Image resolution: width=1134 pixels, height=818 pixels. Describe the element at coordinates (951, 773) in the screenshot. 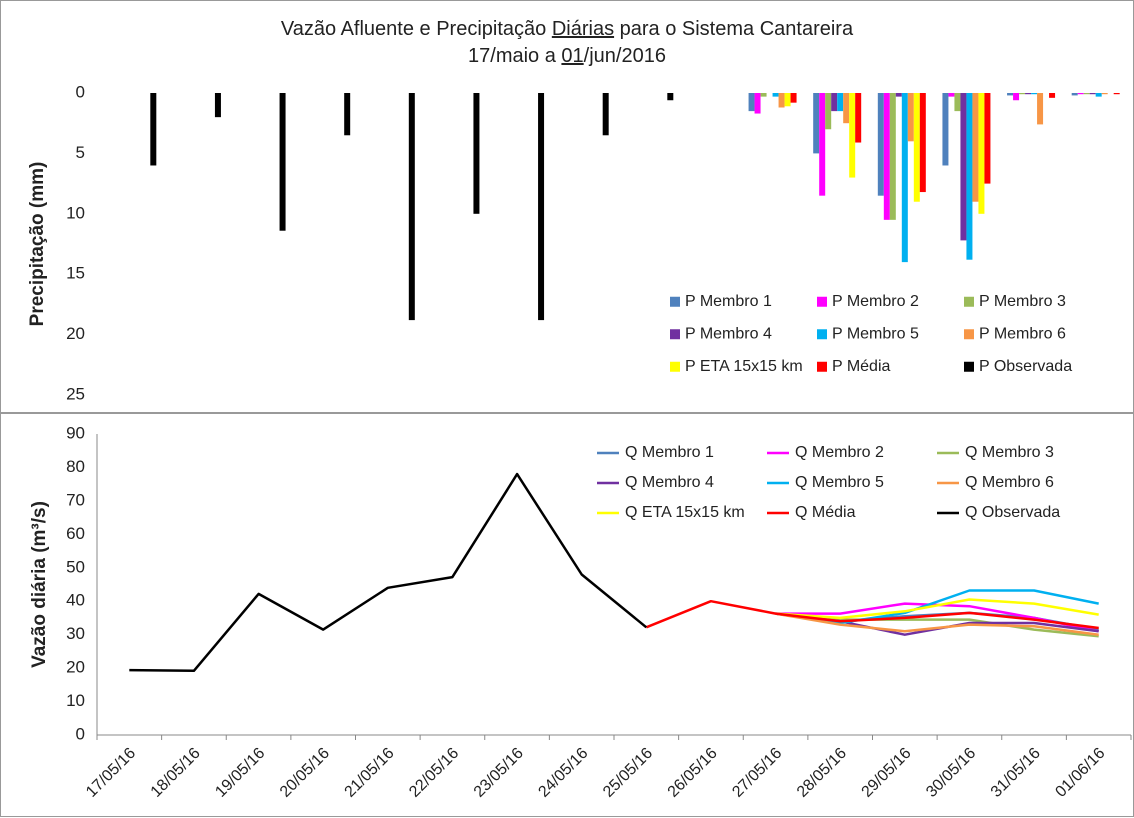

I see `x-tick-label: 30/05/16` at that location.